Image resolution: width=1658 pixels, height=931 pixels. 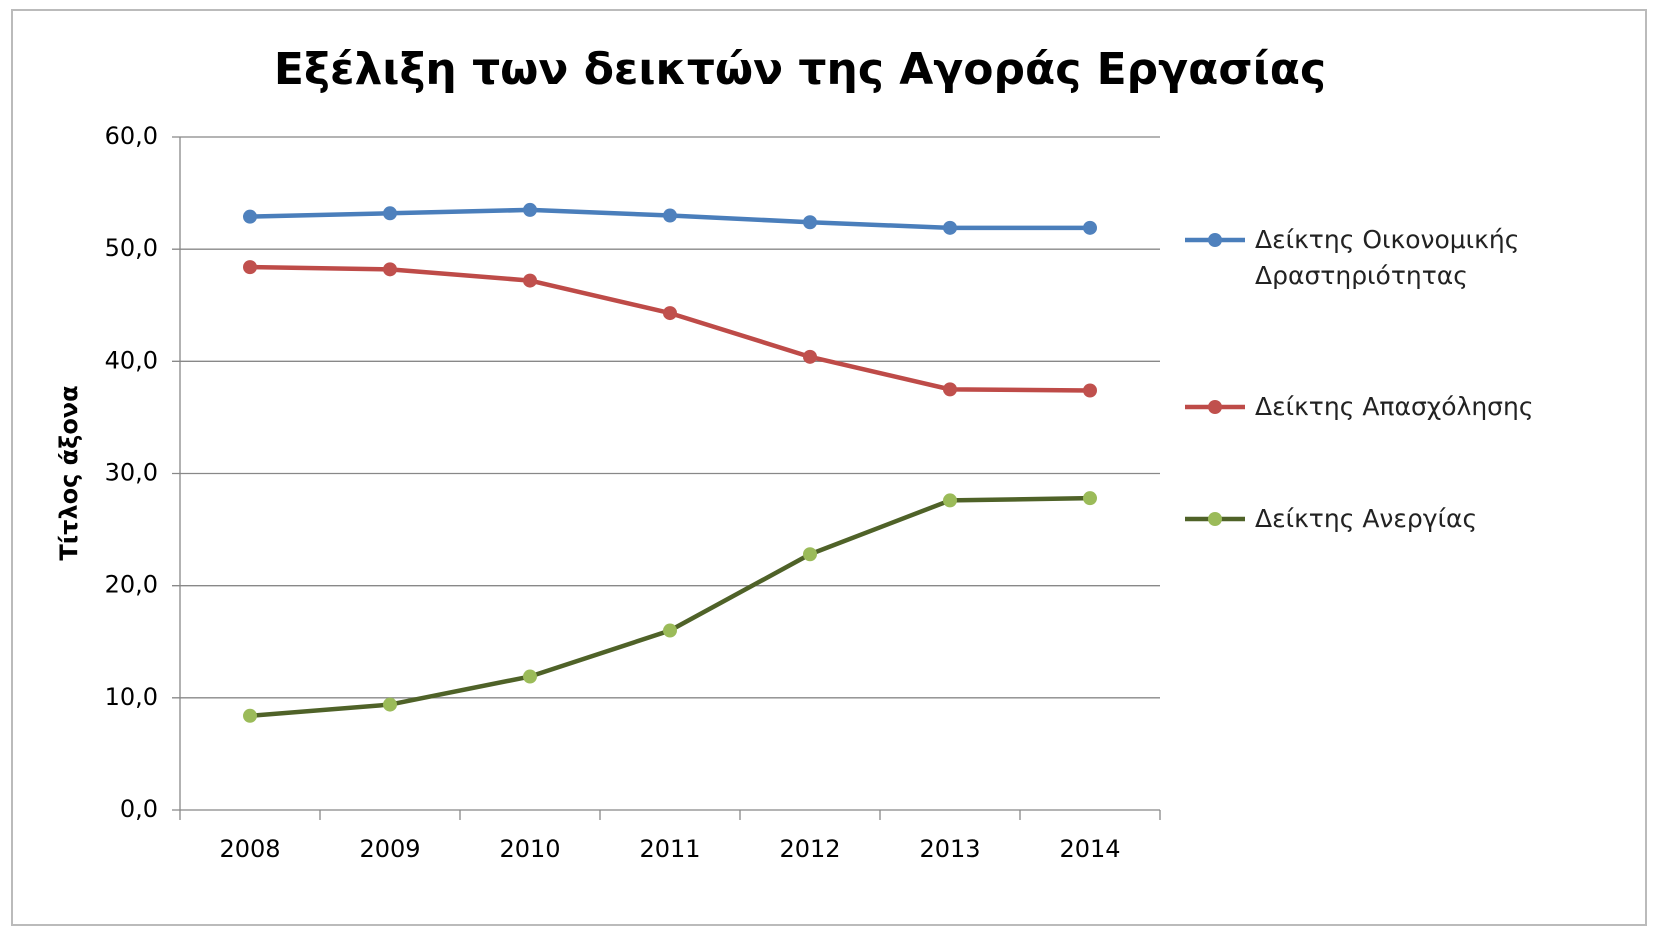 I want to click on x-tick-label: 2009, so click(x=389, y=849).